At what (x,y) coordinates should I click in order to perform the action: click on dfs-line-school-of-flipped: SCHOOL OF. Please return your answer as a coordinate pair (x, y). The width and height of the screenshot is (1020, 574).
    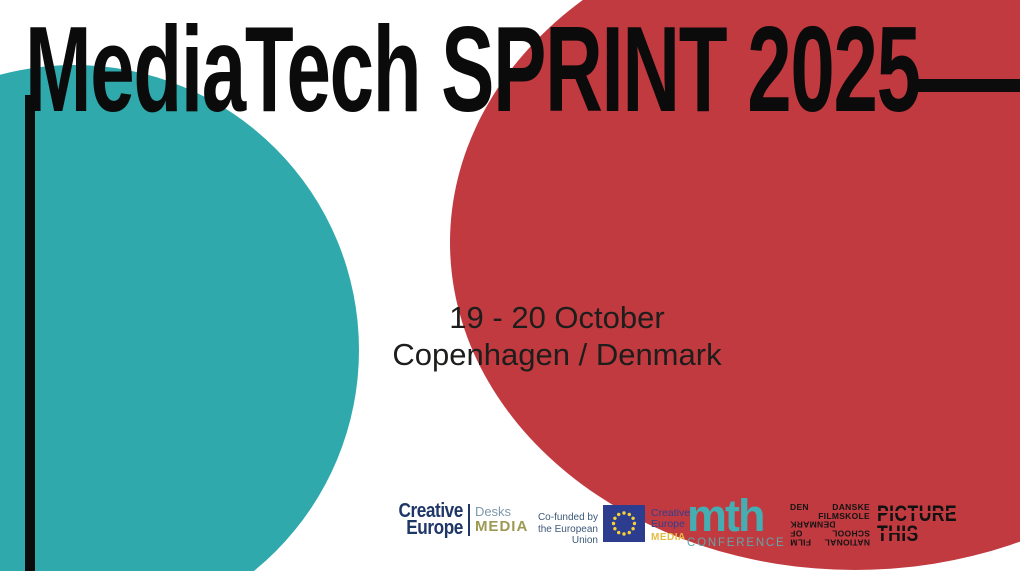
    Looking at the image, I should click on (830, 533).